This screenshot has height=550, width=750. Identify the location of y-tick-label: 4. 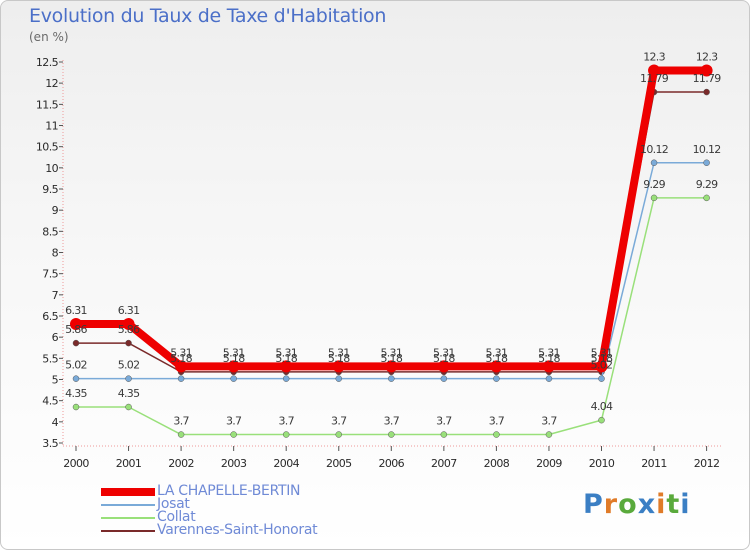
(55, 422).